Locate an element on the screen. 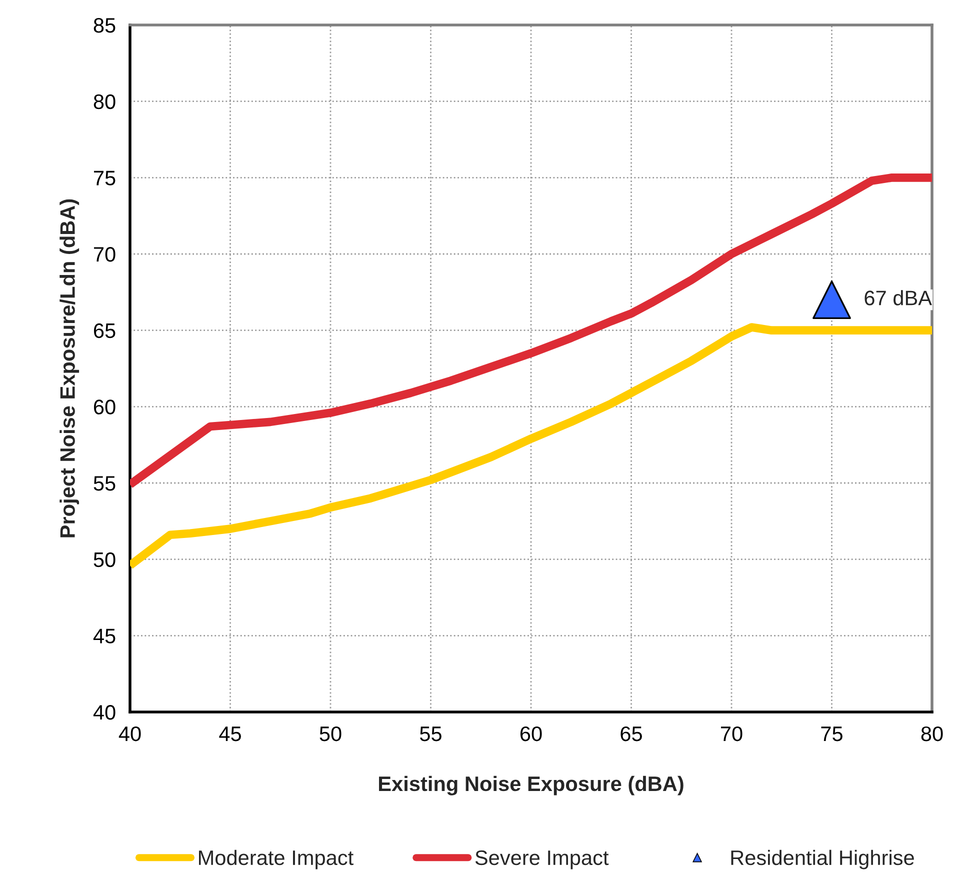 The image size is (958, 888). x-tick-label: 70 is located at coordinates (731, 734).